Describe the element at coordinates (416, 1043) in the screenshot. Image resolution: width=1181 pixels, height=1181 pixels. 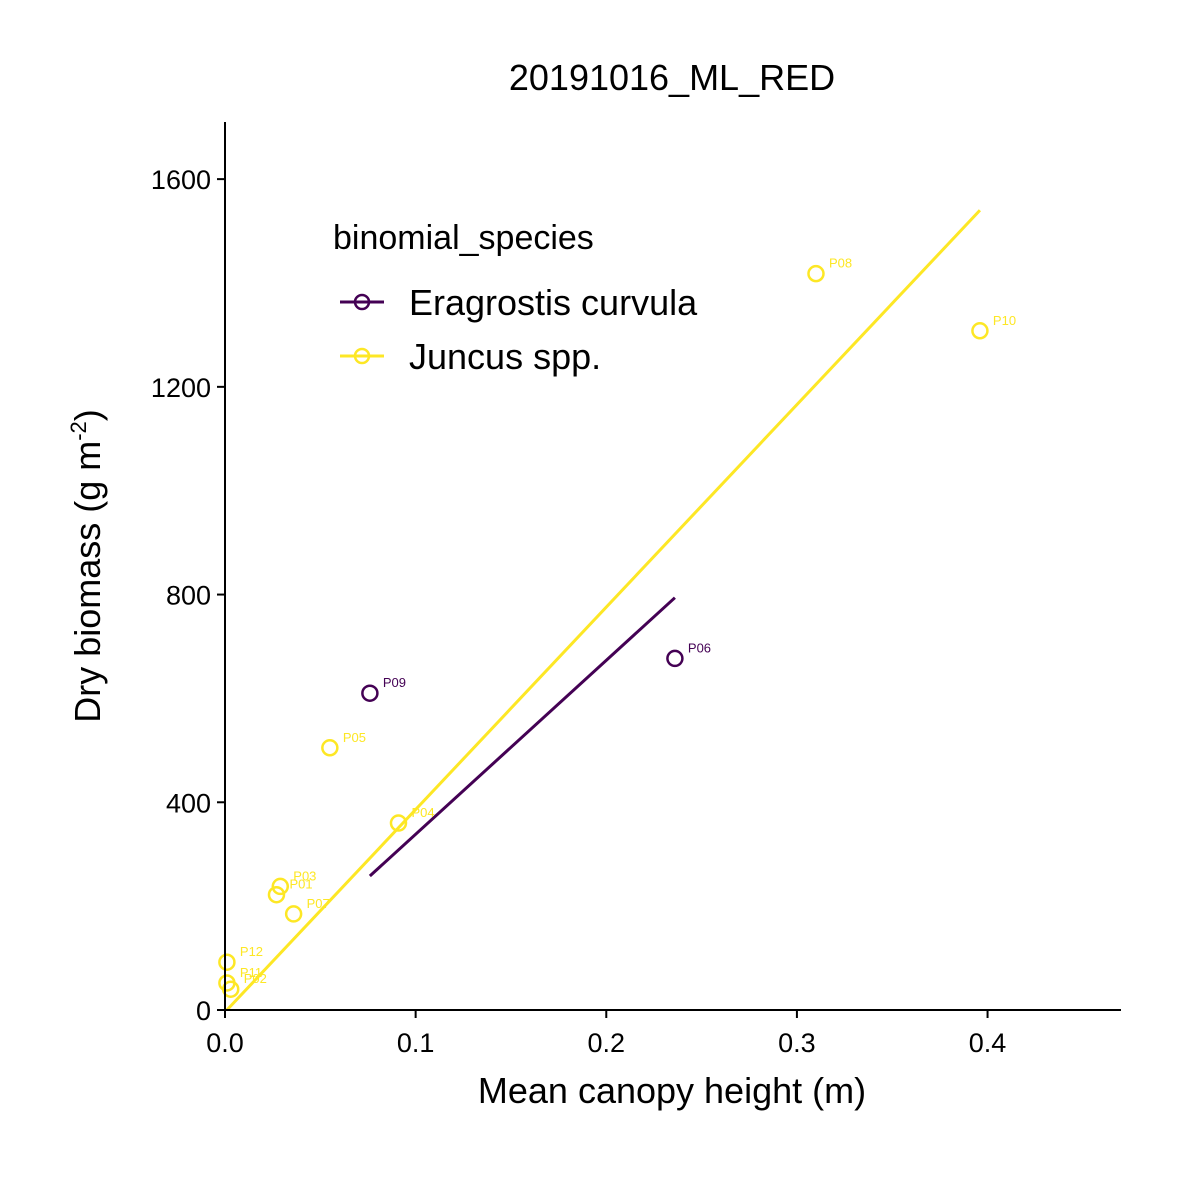
I see `x-tick-label: 0.1` at that location.